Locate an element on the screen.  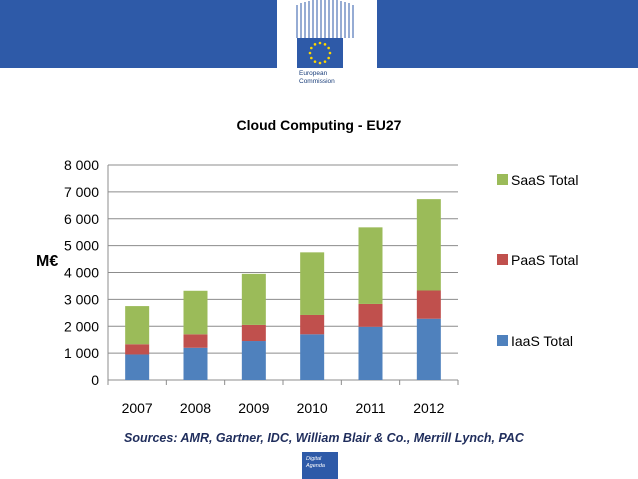
legend-swatch-iaas is located at coordinates (502, 340).